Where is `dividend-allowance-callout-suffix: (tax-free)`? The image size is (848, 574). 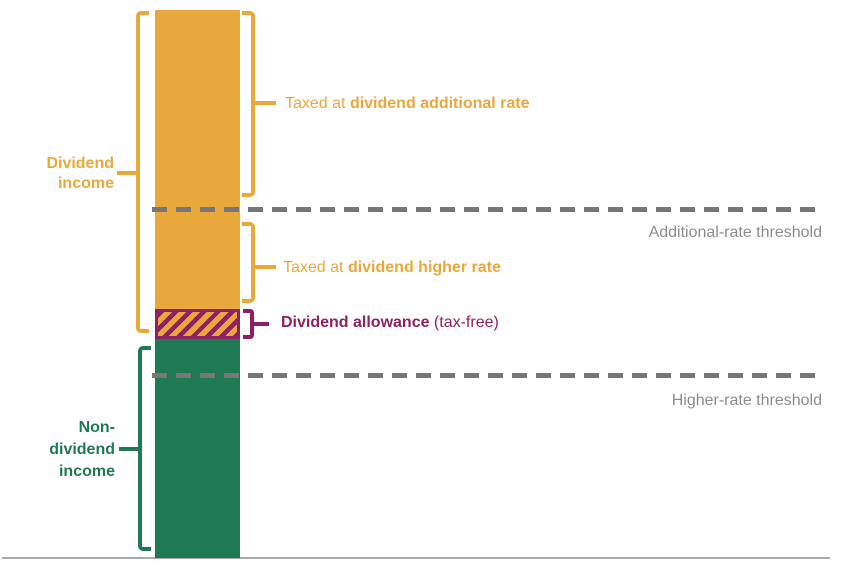
dividend-allowance-callout-suffix: (tax-free) is located at coordinates (464, 322).